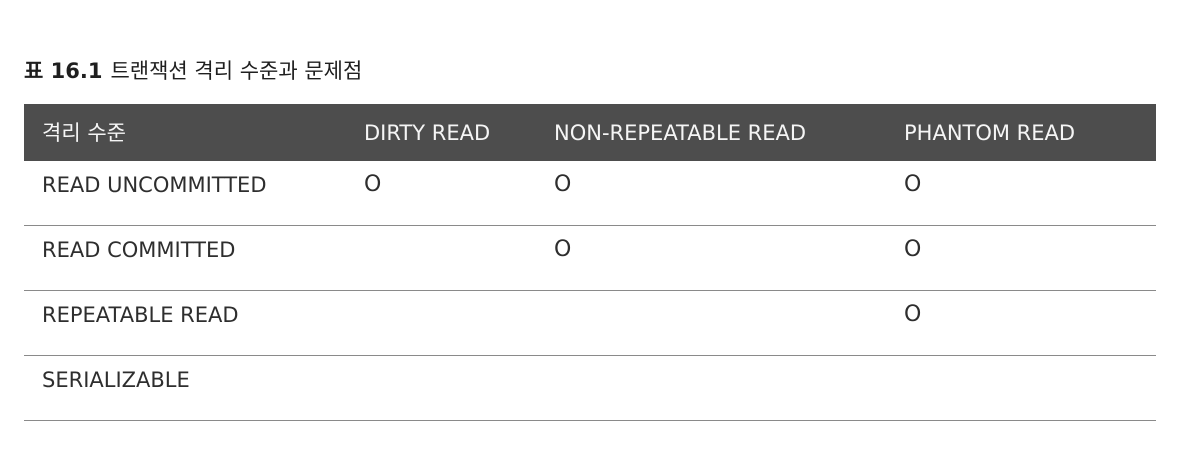 The width and height of the screenshot is (1183, 461). Describe the element at coordinates (590, 258) in the screenshot. I see `table-row: READ COMMITTED O O` at that location.